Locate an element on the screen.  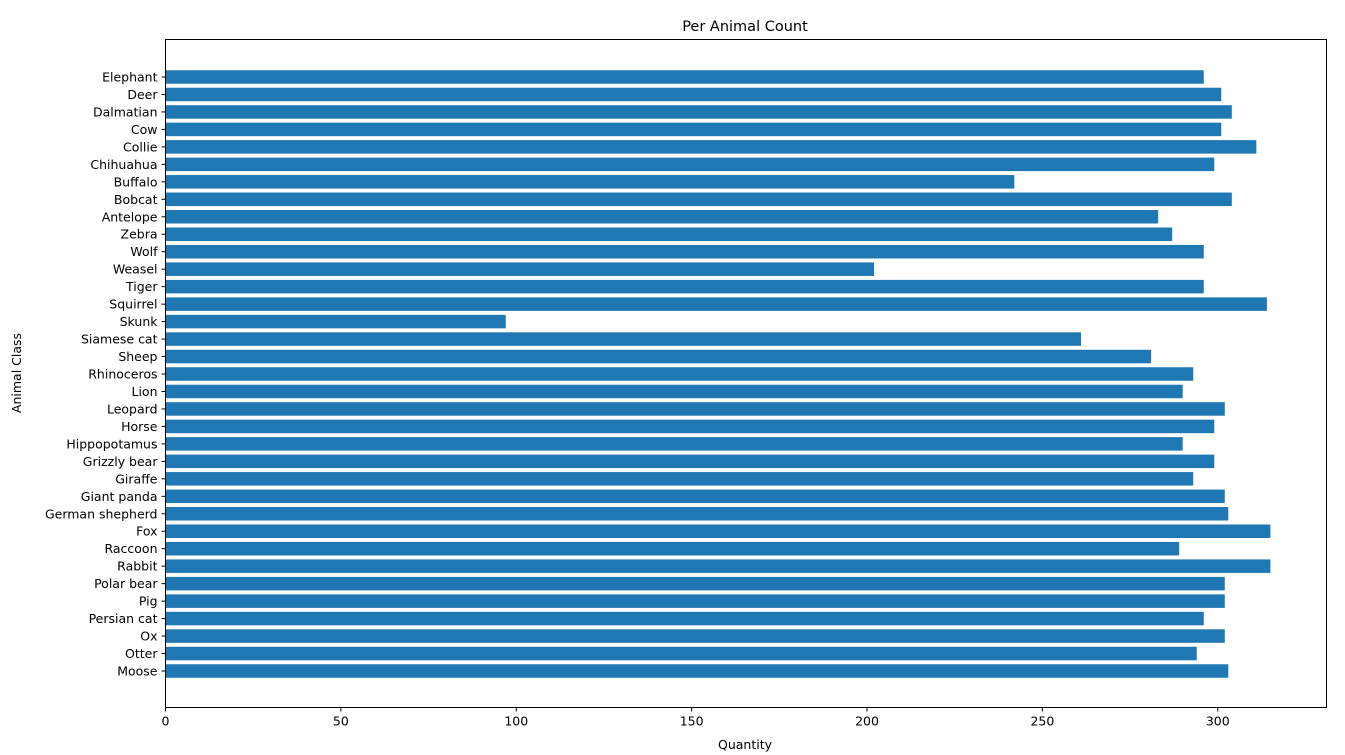
y-tick-label-deer: Deer is located at coordinates (142, 94).